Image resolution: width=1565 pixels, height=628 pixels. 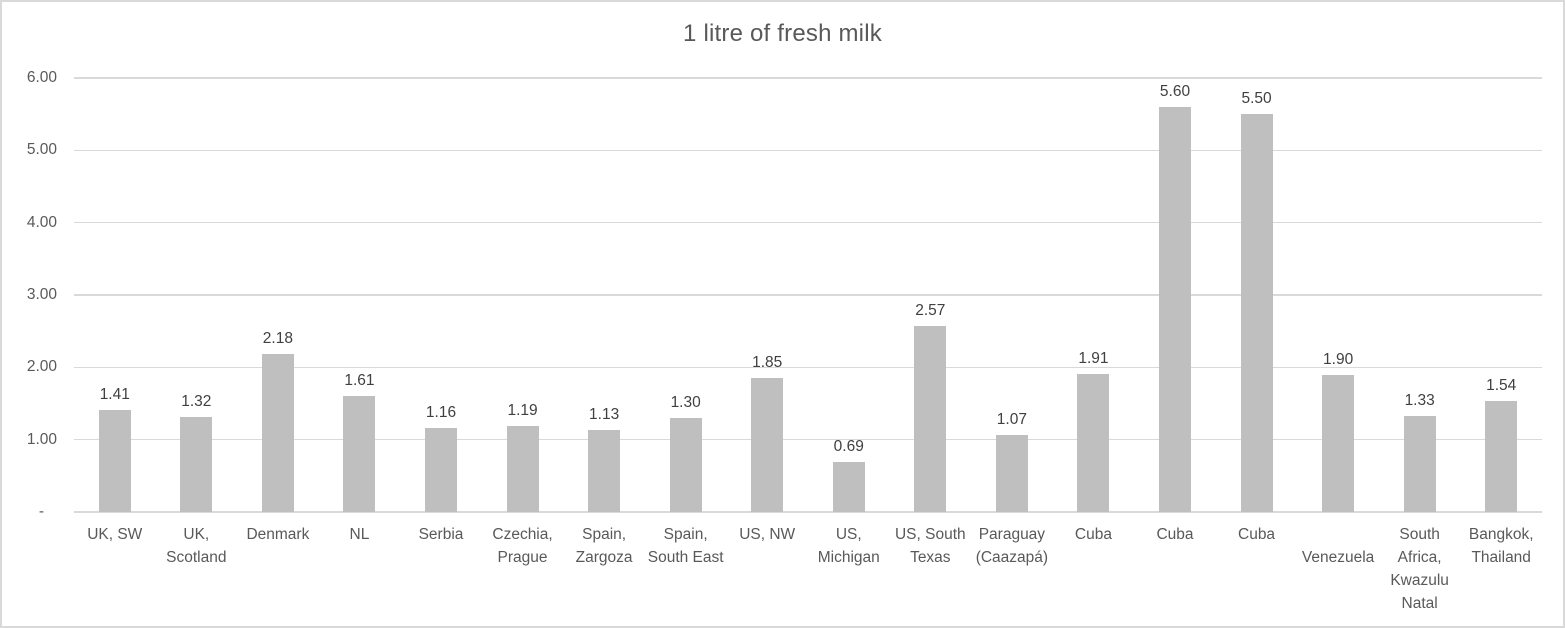 What do you see at coordinates (359, 380) in the screenshot?
I see `bar-value-label: 1.61` at bounding box center [359, 380].